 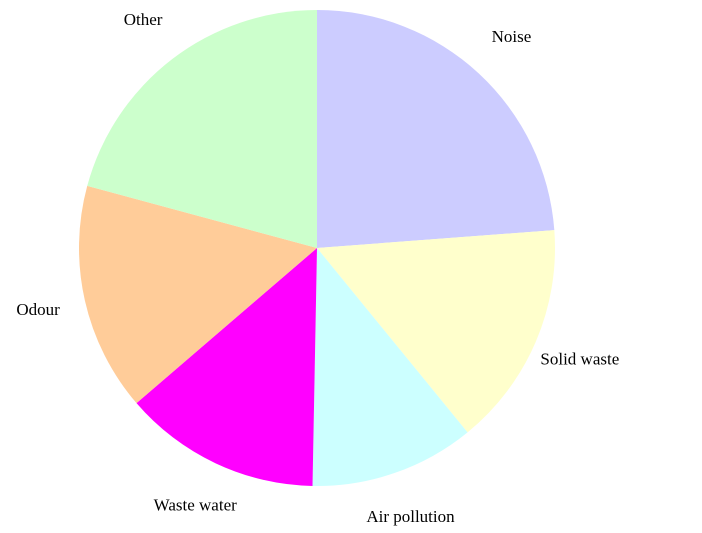 What do you see at coordinates (579, 359) in the screenshot?
I see `slice-label: Solid waste` at bounding box center [579, 359].